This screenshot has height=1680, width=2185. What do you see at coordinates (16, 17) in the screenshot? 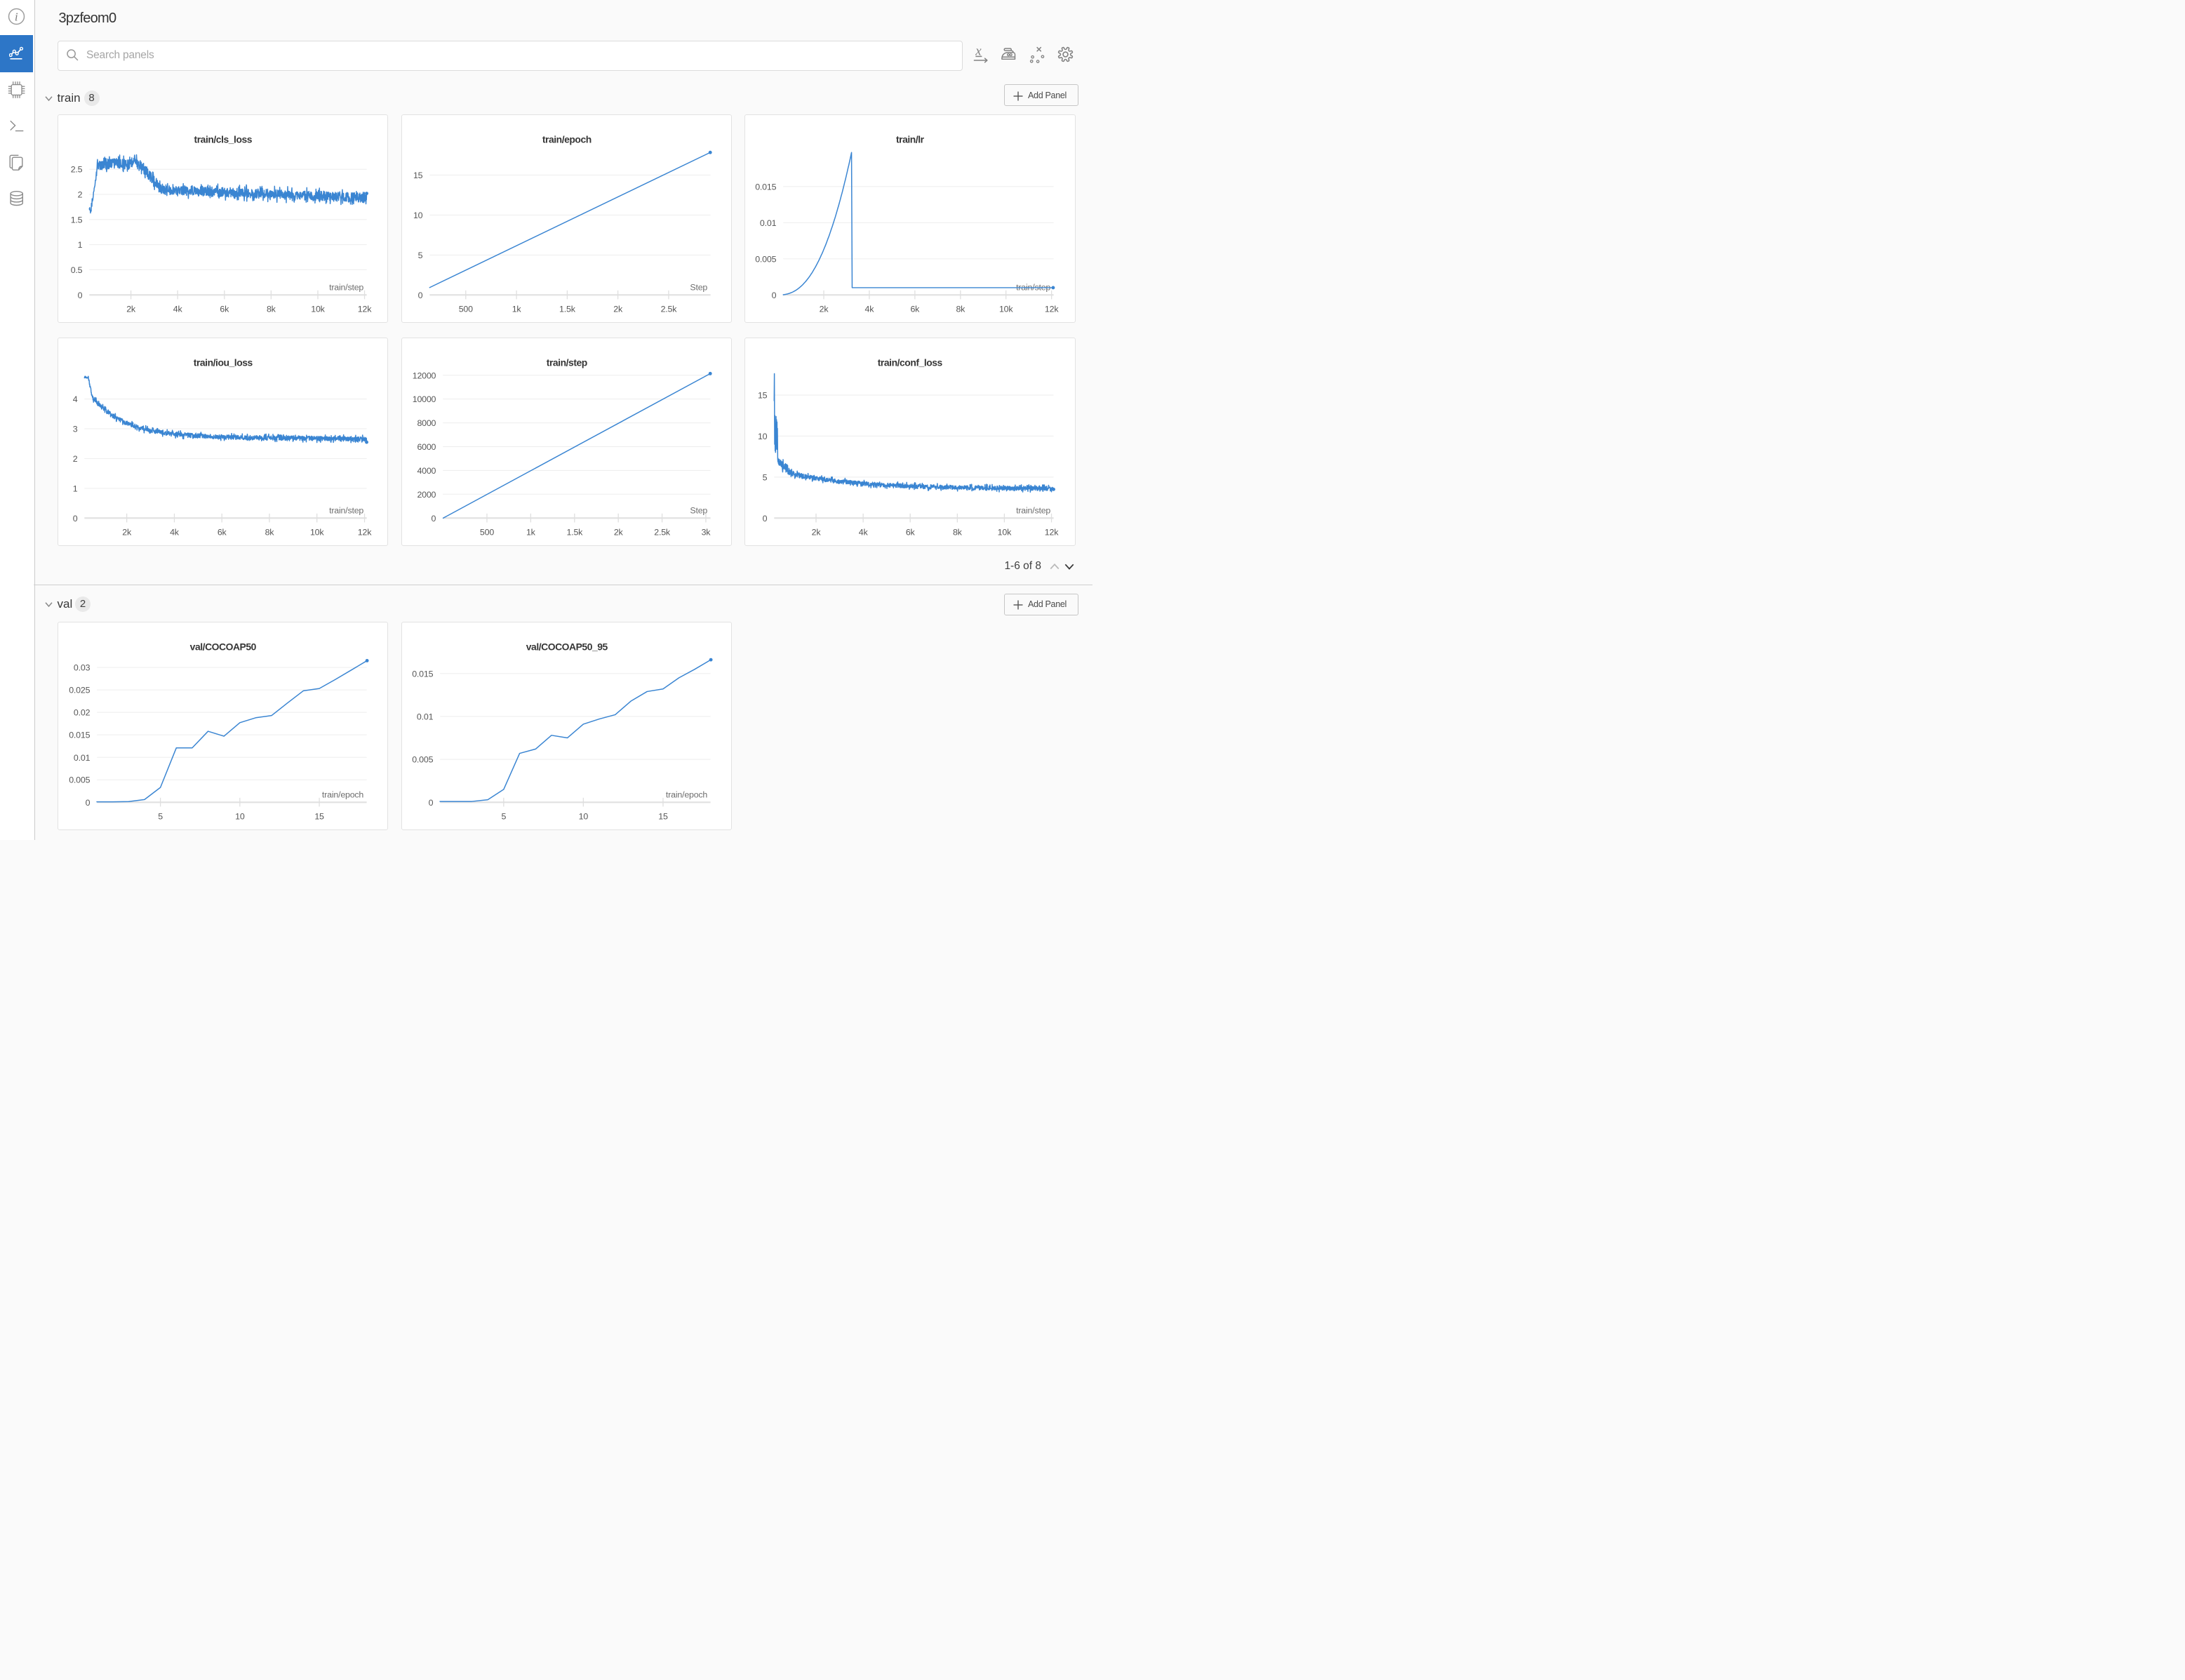
I see `svg-text: i` at bounding box center [16, 17].